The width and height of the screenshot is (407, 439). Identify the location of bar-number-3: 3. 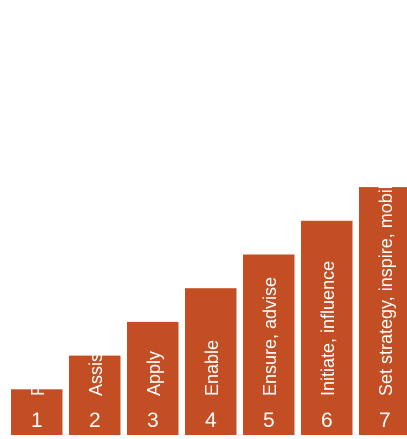
(153, 420).